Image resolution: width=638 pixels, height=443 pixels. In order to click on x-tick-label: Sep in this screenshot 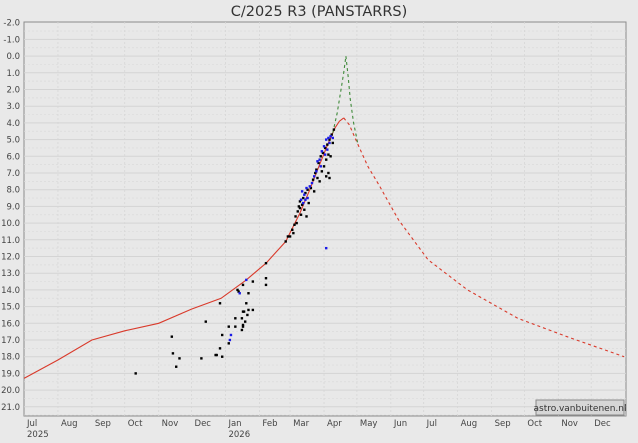, I will do `click(103, 424)`.